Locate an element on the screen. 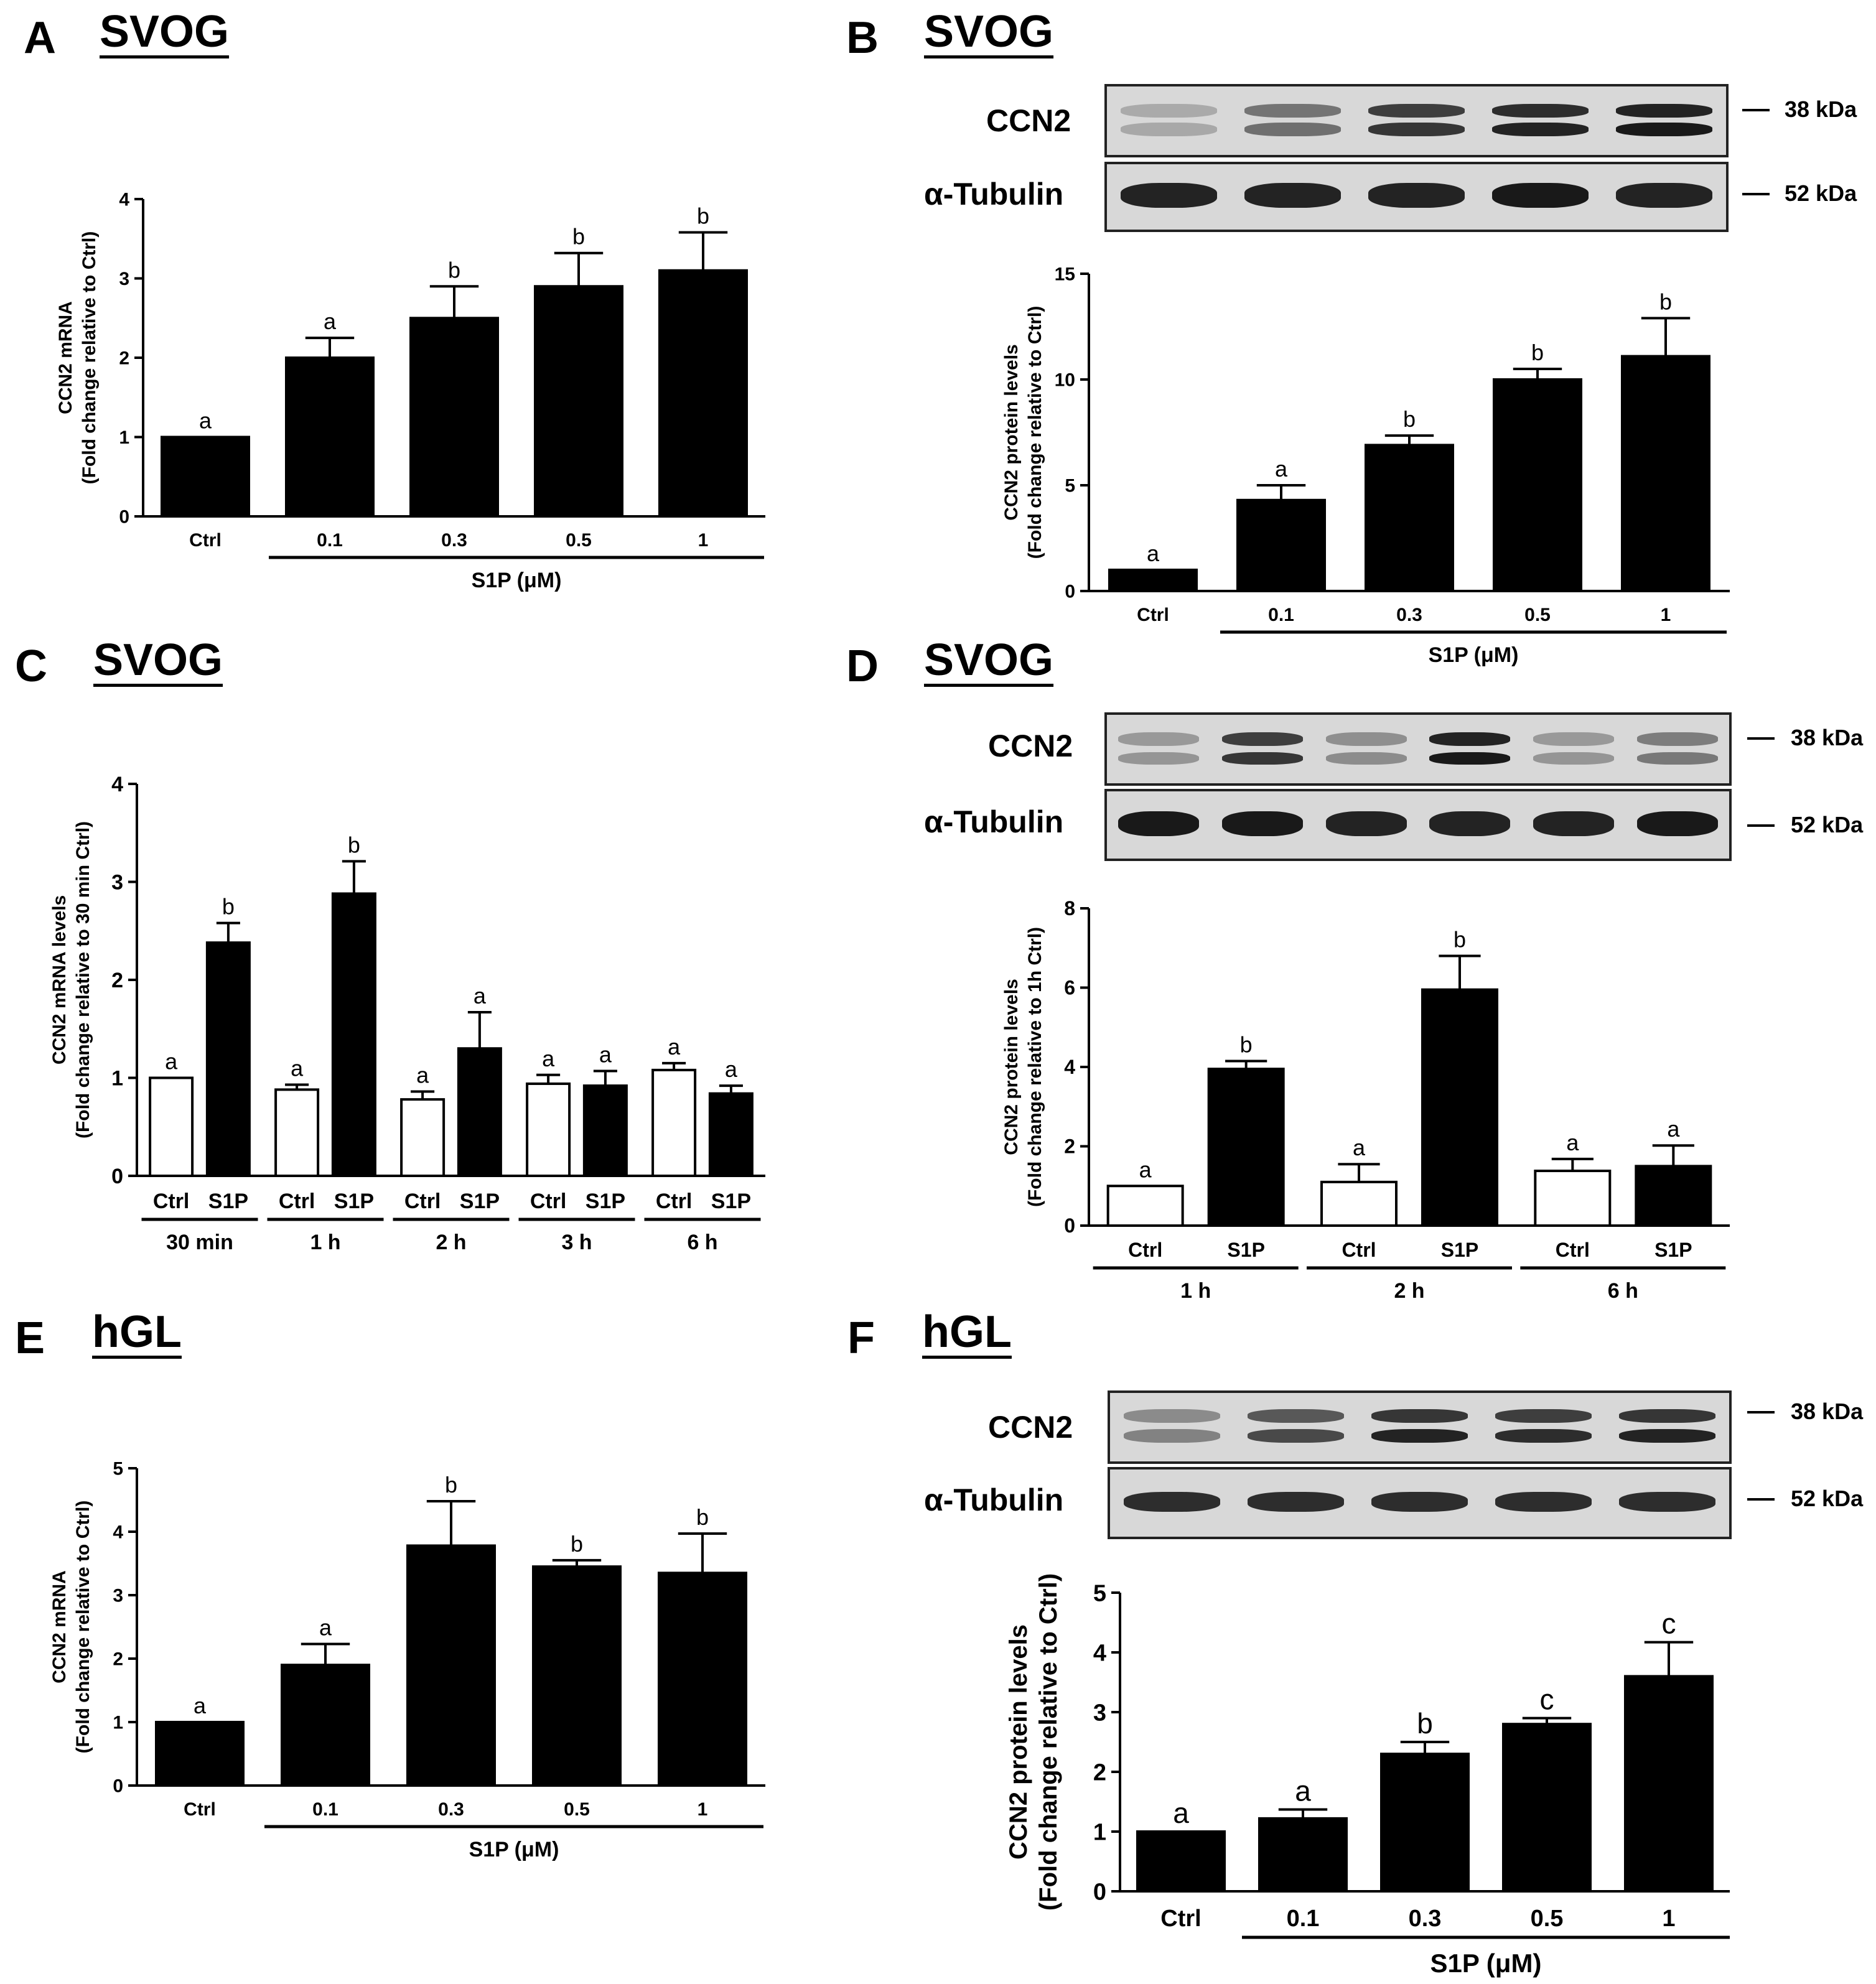 The width and height of the screenshot is (1876, 1984). chart-e-category-label: 0.3 is located at coordinates (451, 1810).